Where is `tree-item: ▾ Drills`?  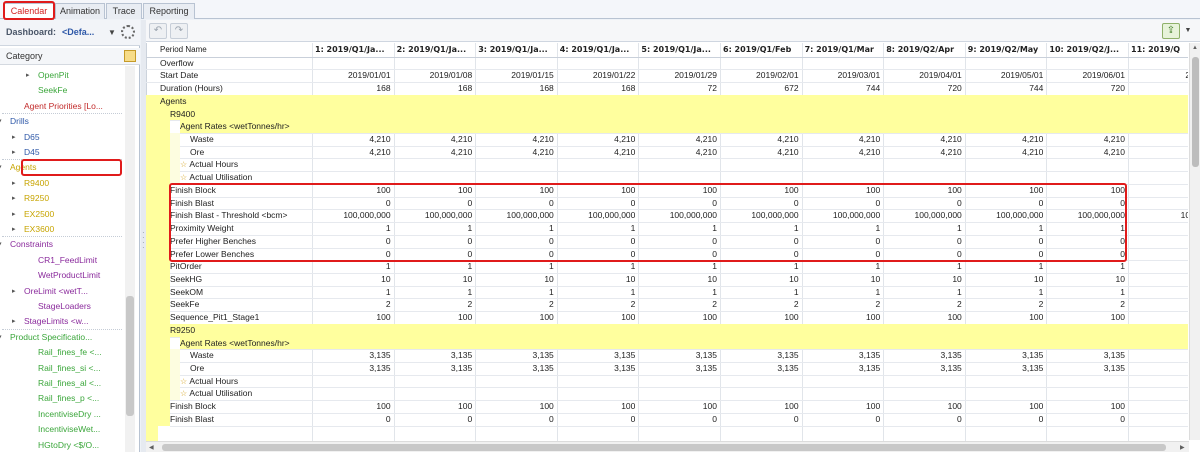
tree-item: ▾ Drills is located at coordinates (62, 121).